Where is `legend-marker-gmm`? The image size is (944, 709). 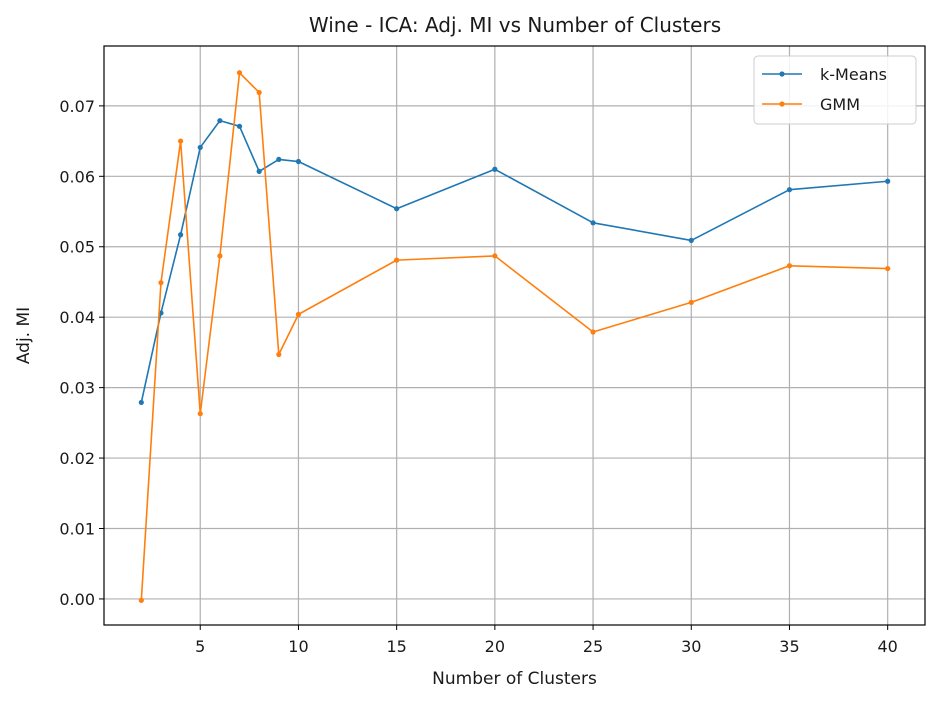
legend-marker-gmm is located at coordinates (782, 104).